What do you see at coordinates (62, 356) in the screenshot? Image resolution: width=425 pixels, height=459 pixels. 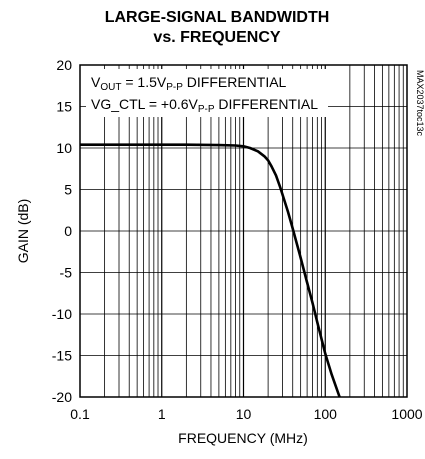 I see `y-tick-label: -15` at bounding box center [62, 356].